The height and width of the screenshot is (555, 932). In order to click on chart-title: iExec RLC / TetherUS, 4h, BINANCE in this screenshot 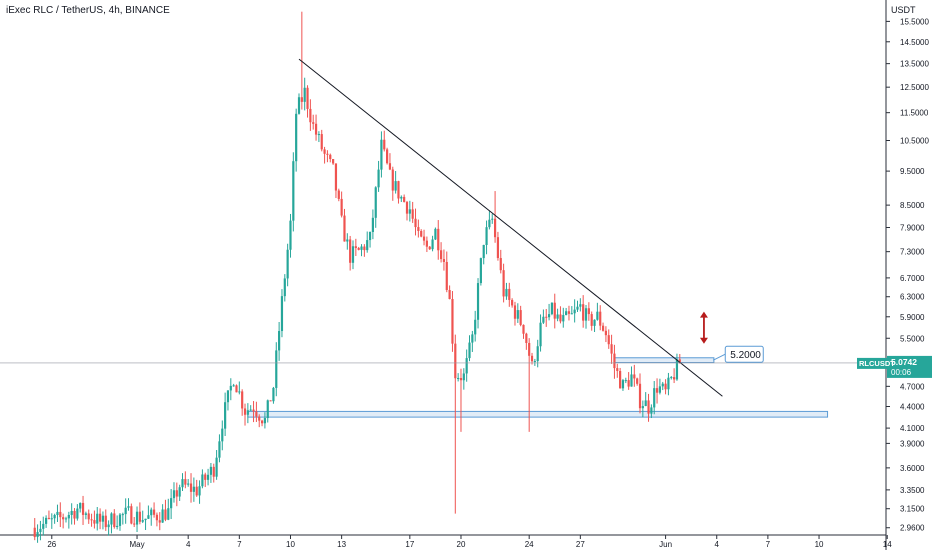, I will do `click(88, 10)`.